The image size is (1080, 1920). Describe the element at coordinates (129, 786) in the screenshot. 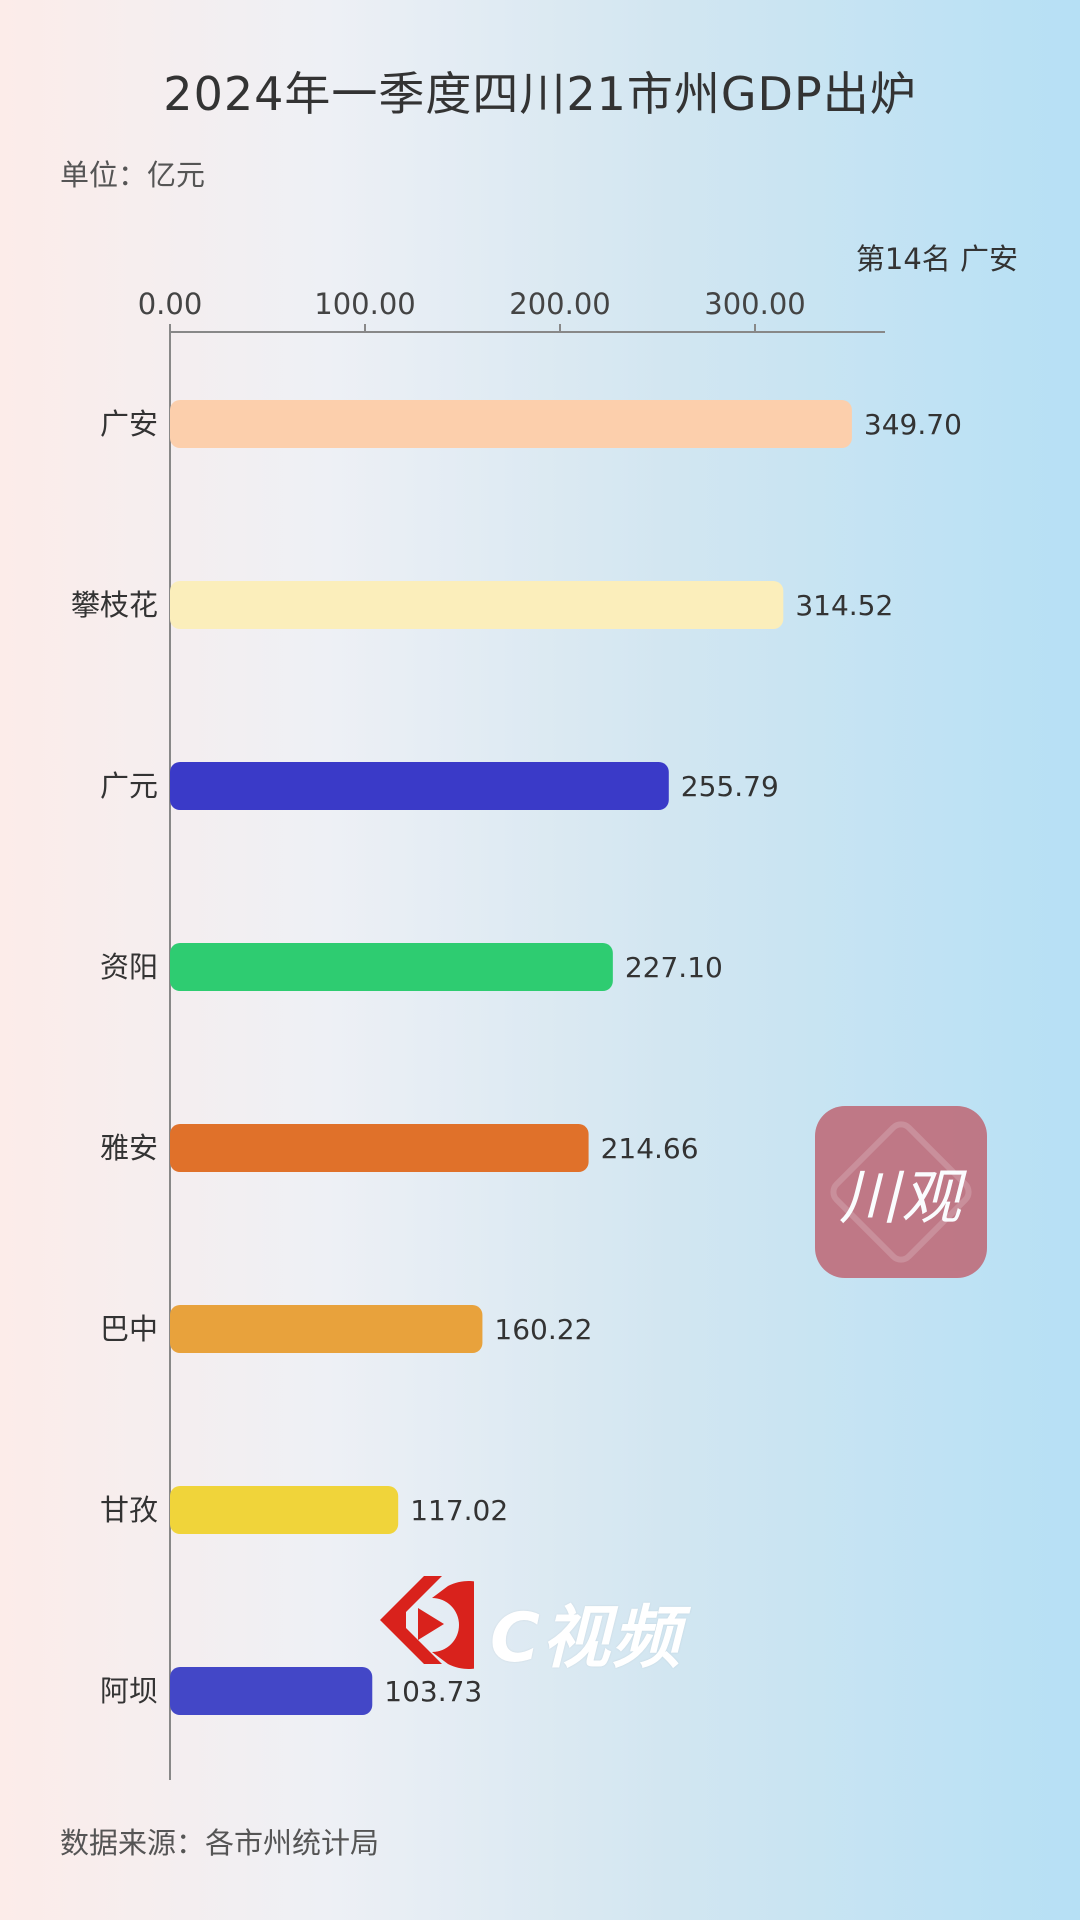

I see `category-label: 广元` at that location.